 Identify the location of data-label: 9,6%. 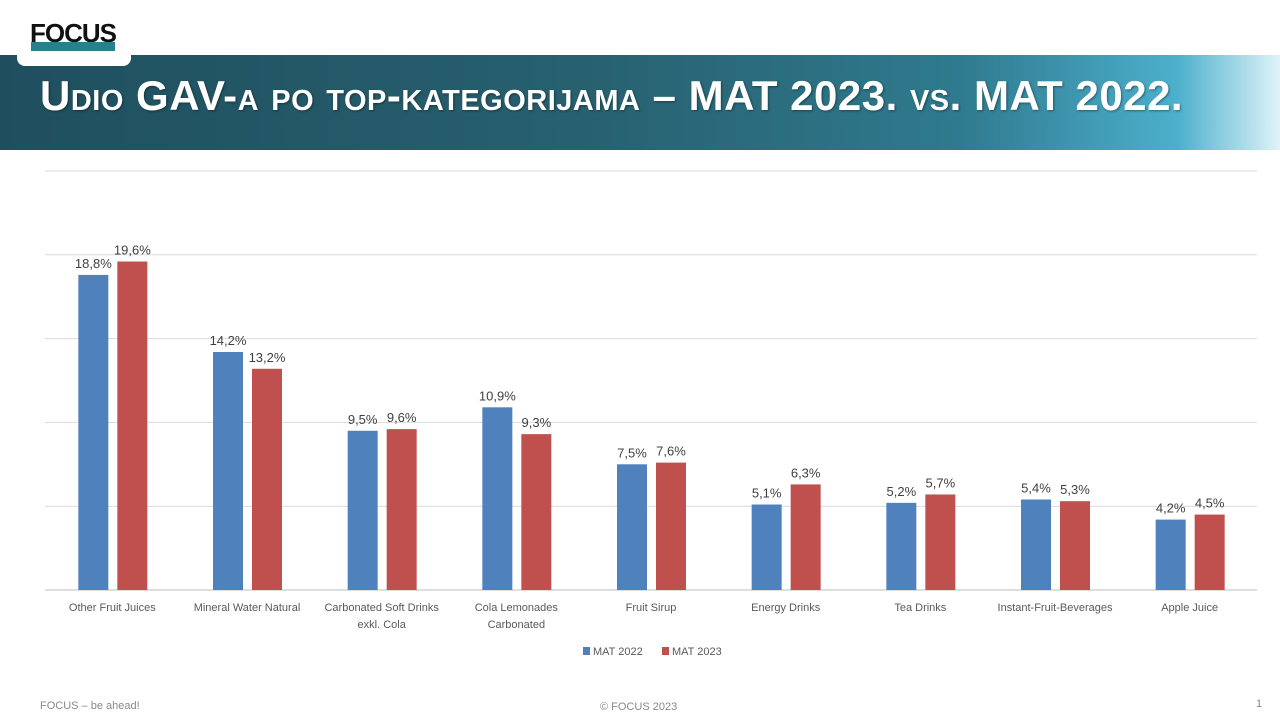
(402, 417).